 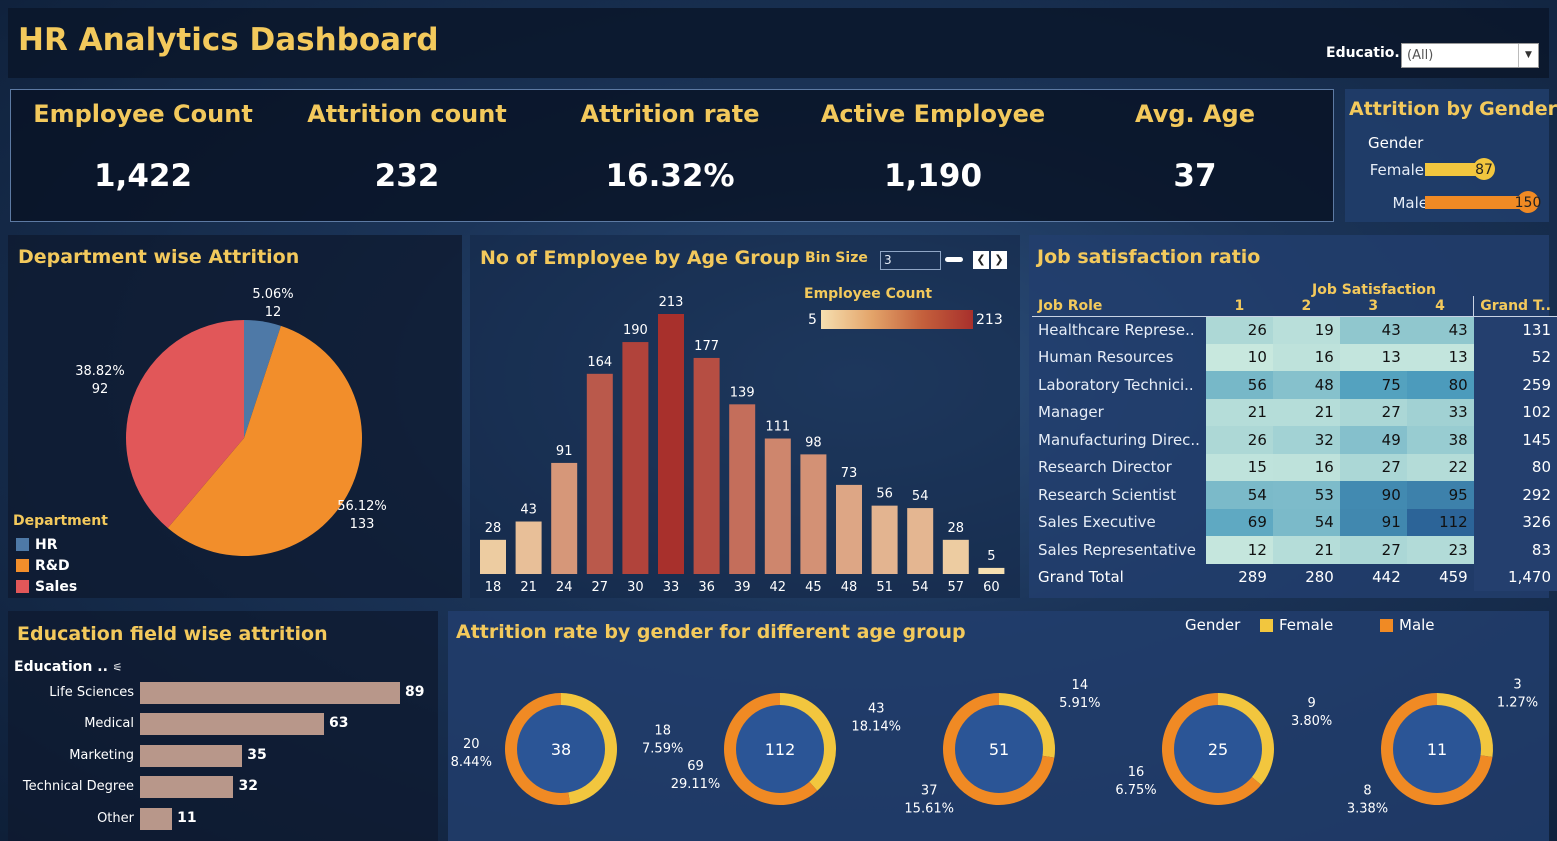 I want to click on column-header: 2, so click(x=1306, y=306).